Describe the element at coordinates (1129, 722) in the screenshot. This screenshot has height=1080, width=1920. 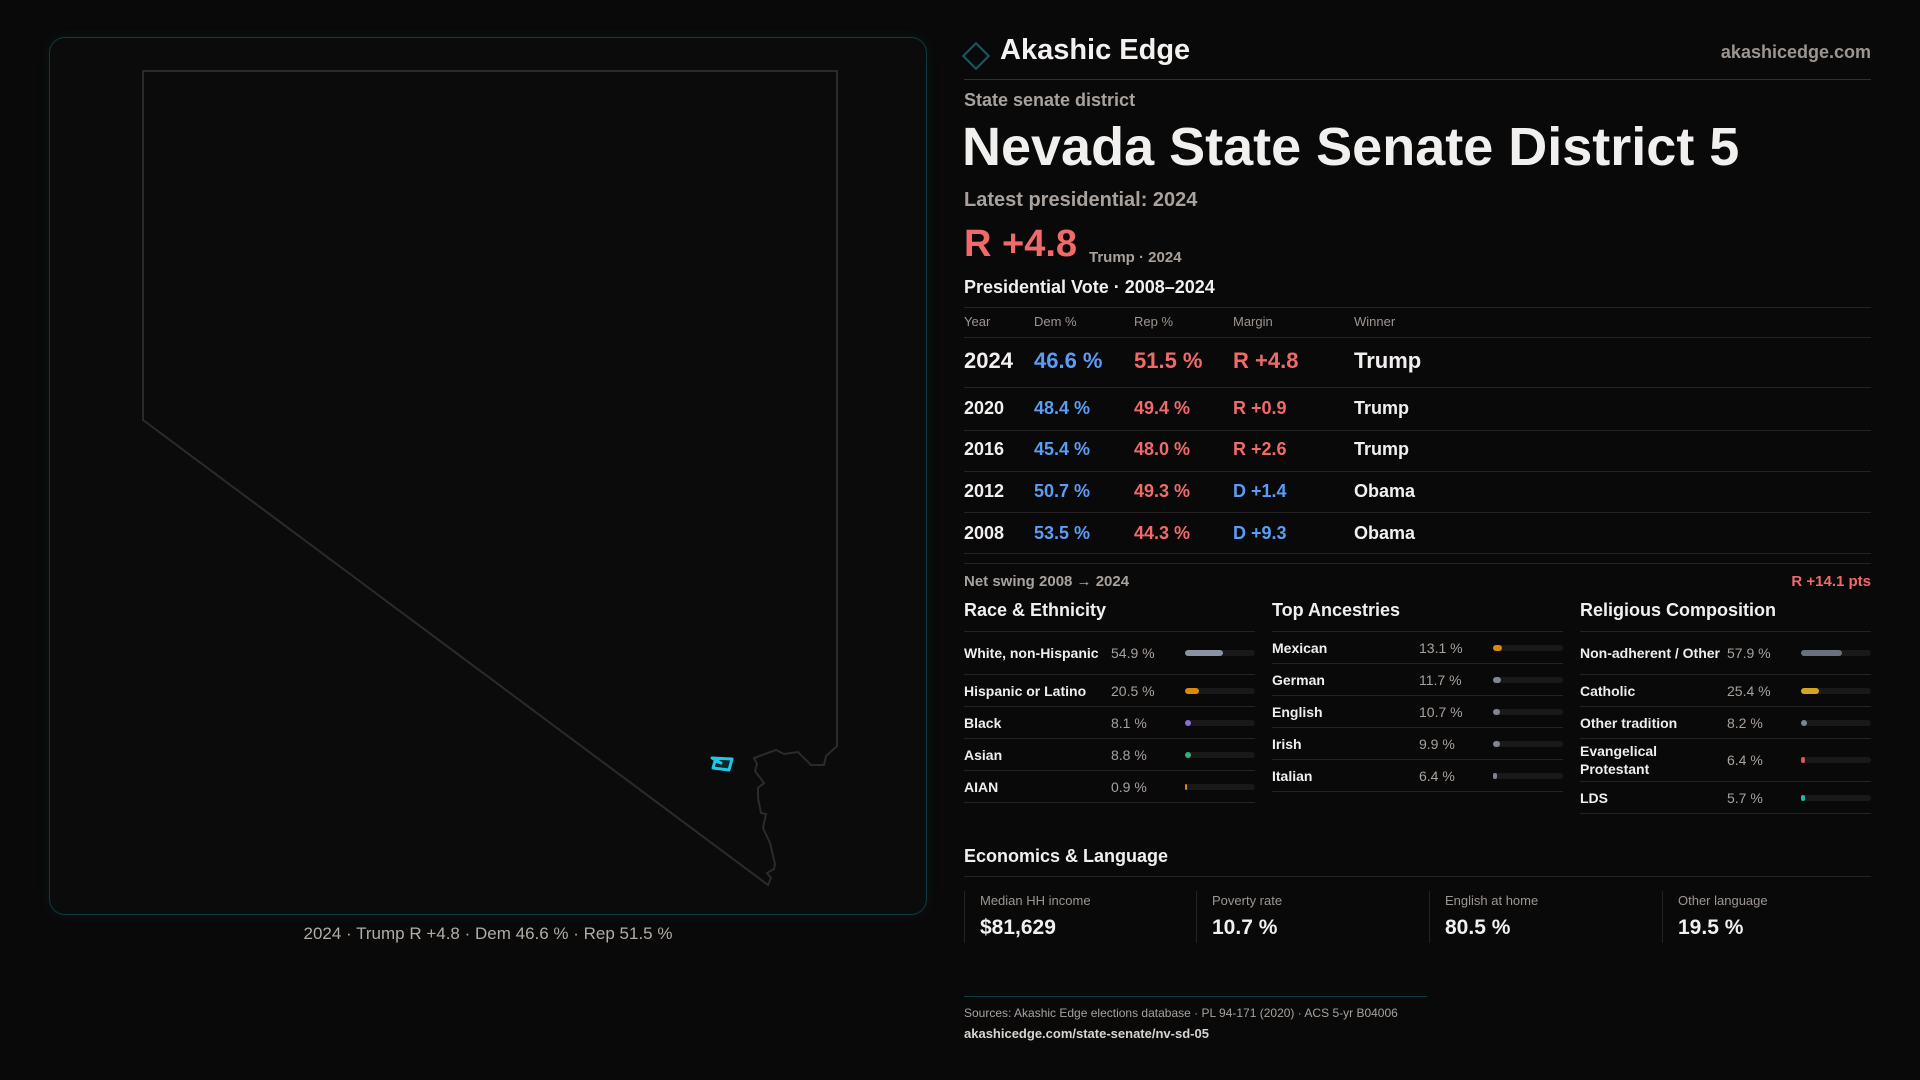
I see `row-value: 8.1 %` at that location.